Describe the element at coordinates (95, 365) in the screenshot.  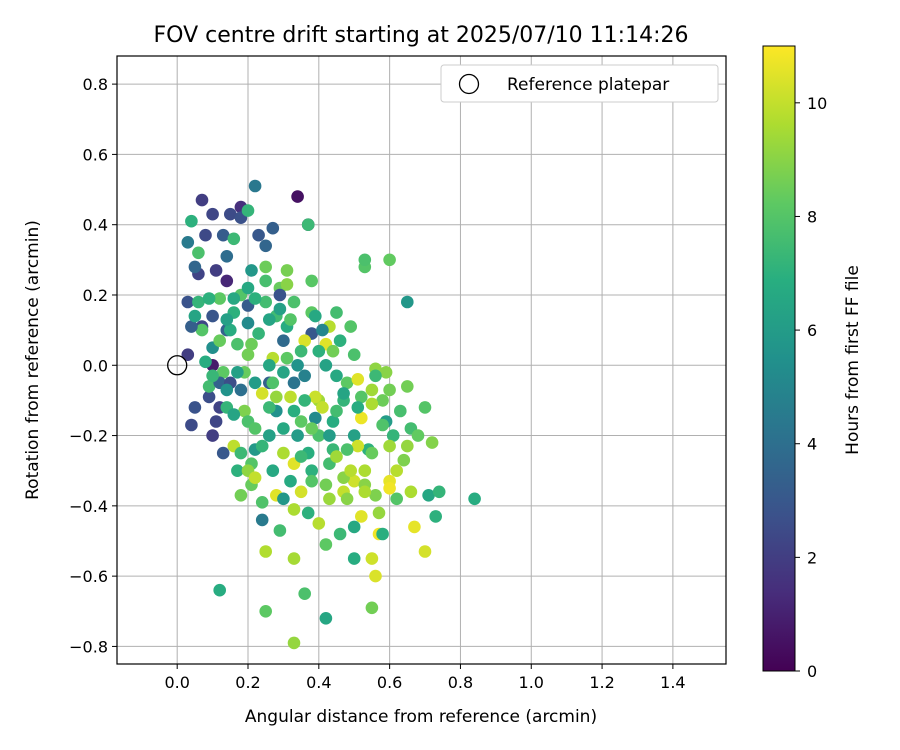
I see `y-tick-label: 0.0` at that location.